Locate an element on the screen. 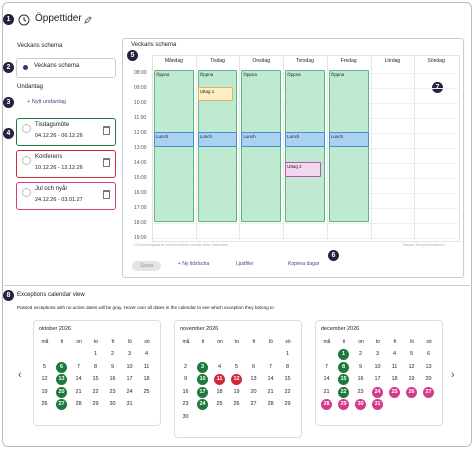  time-slot: Uttag 2 is located at coordinates (303, 169).